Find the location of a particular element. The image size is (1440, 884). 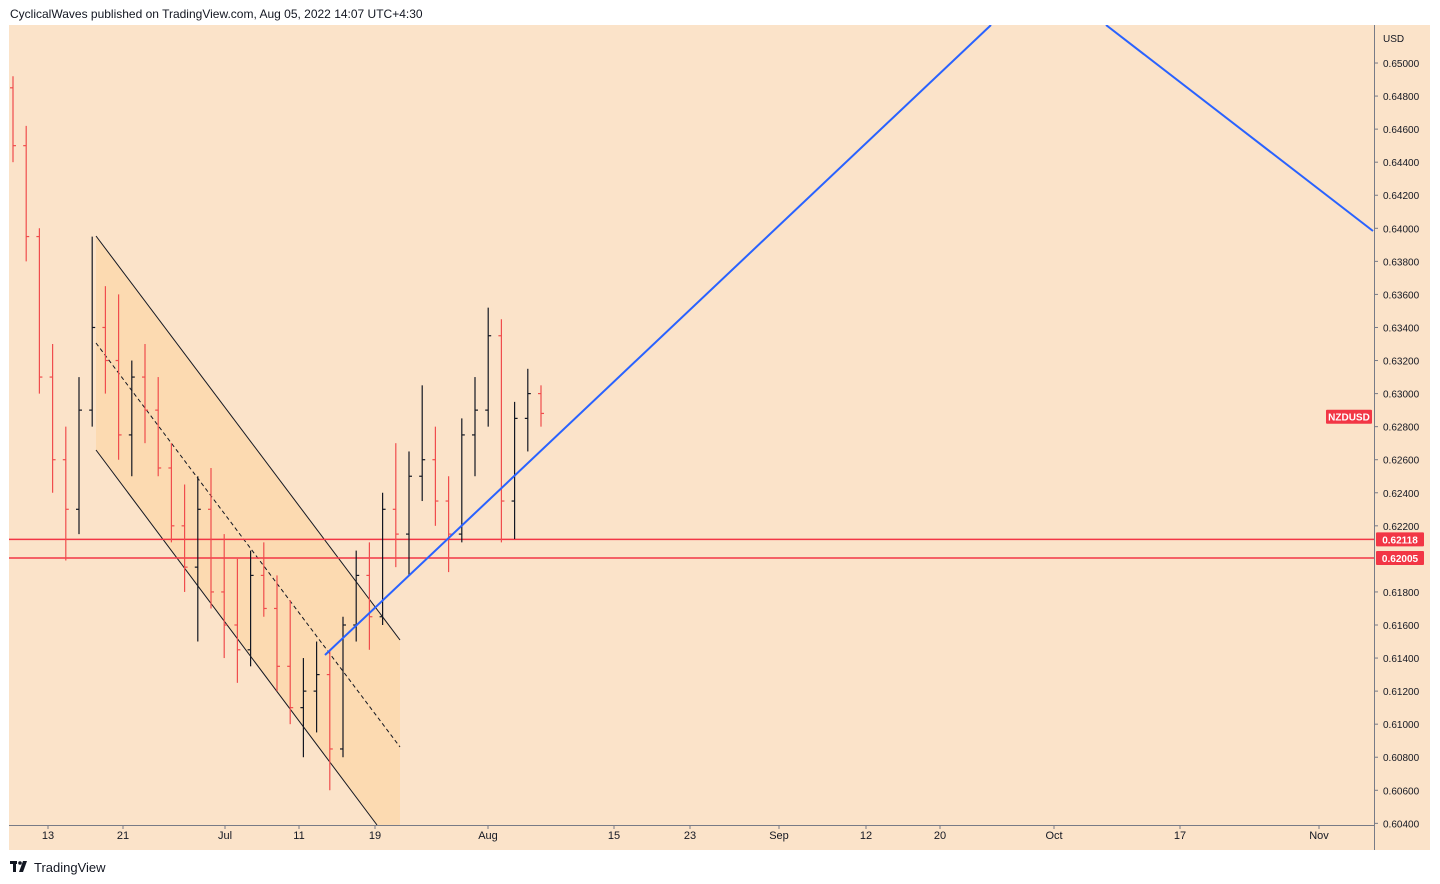

price-tick-label: 0.64800 is located at coordinates (1401, 97).